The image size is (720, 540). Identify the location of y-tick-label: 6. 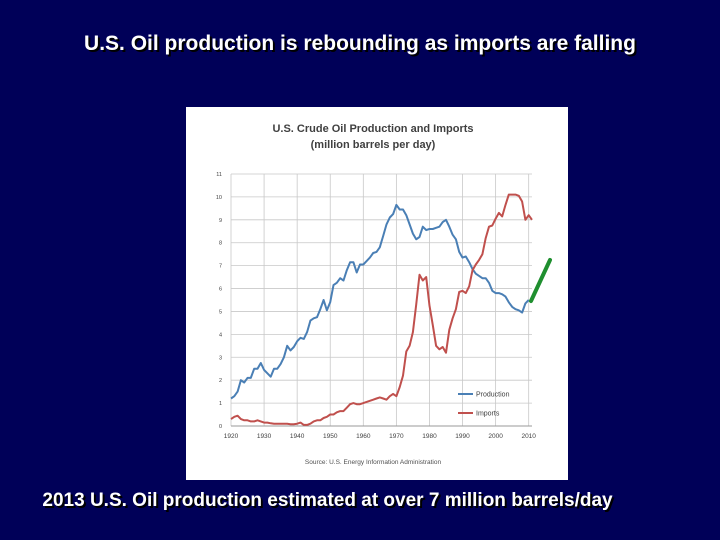
(220, 290).